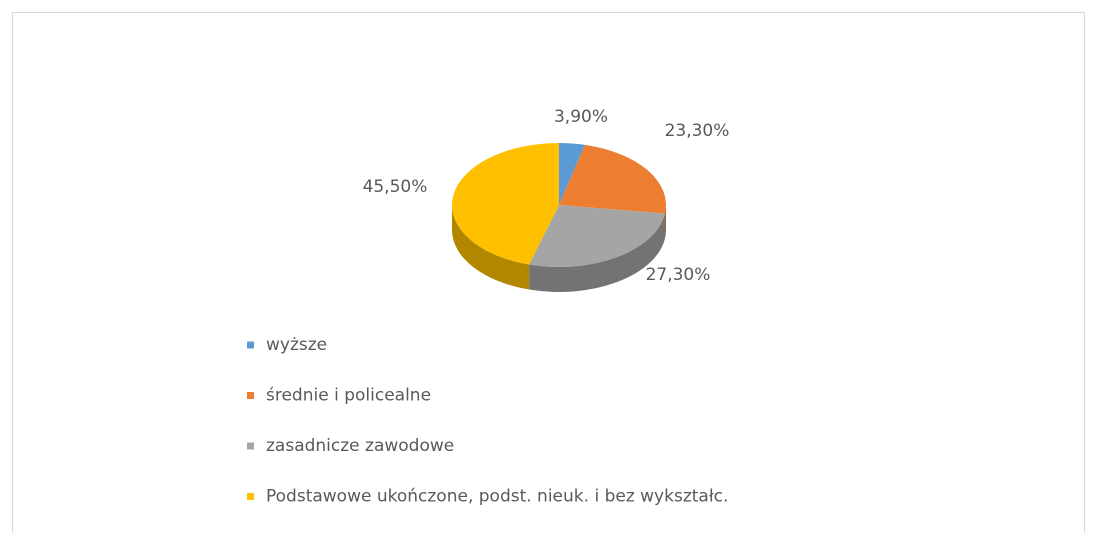 The width and height of the screenshot is (1097, 537). I want to click on data-label: 27,30%, so click(678, 275).